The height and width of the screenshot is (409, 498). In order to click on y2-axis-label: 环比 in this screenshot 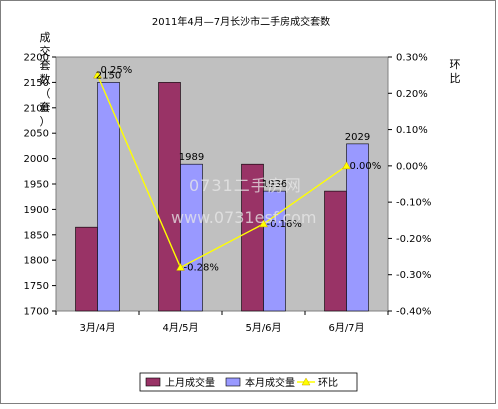, I will do `click(455, 71)`.